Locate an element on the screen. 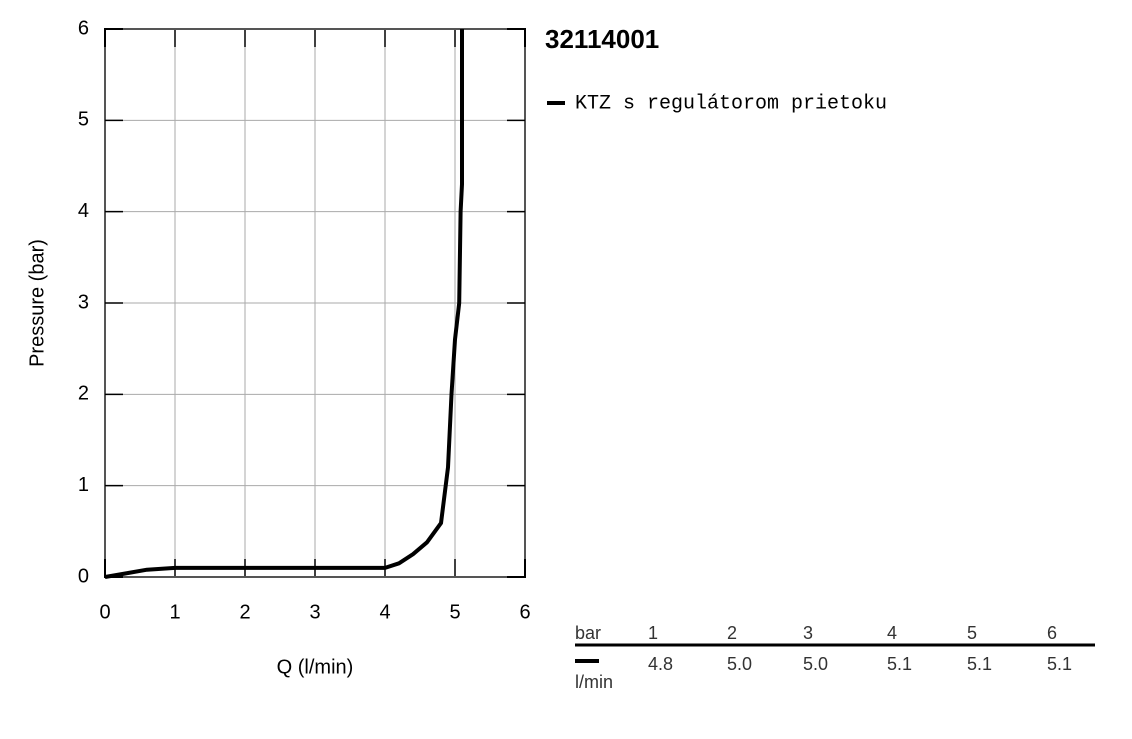  table-column: 1 is located at coordinates (653, 633).